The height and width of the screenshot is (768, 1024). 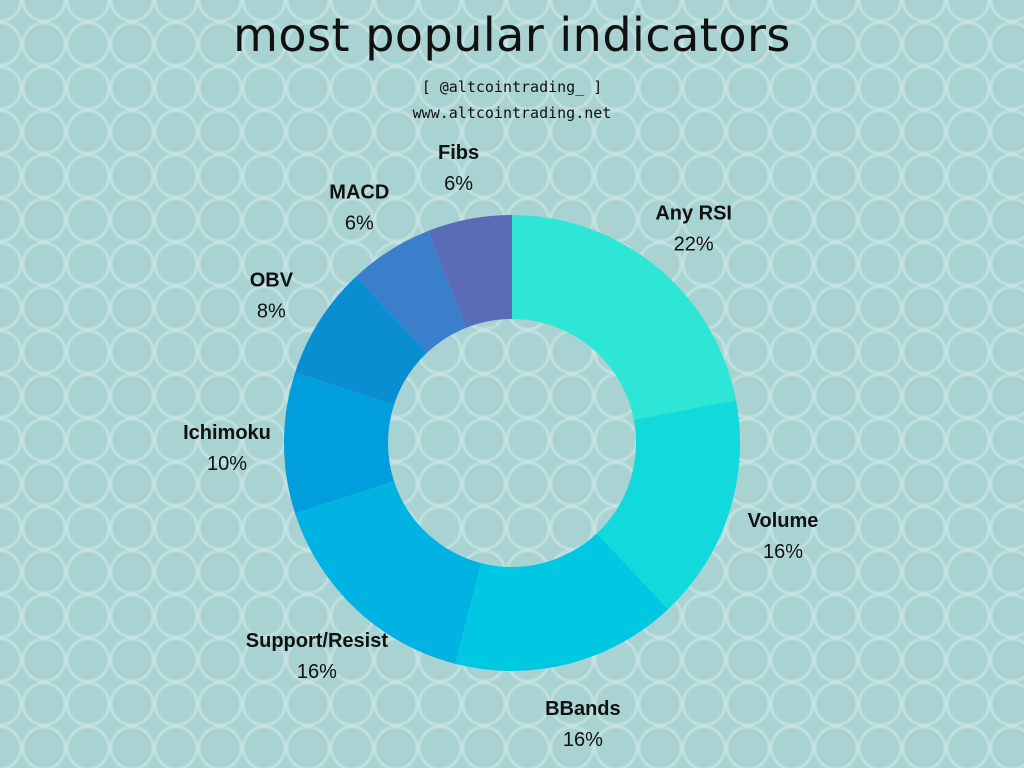 What do you see at coordinates (583, 709) in the screenshot?
I see `slice-label: BBands` at bounding box center [583, 709].